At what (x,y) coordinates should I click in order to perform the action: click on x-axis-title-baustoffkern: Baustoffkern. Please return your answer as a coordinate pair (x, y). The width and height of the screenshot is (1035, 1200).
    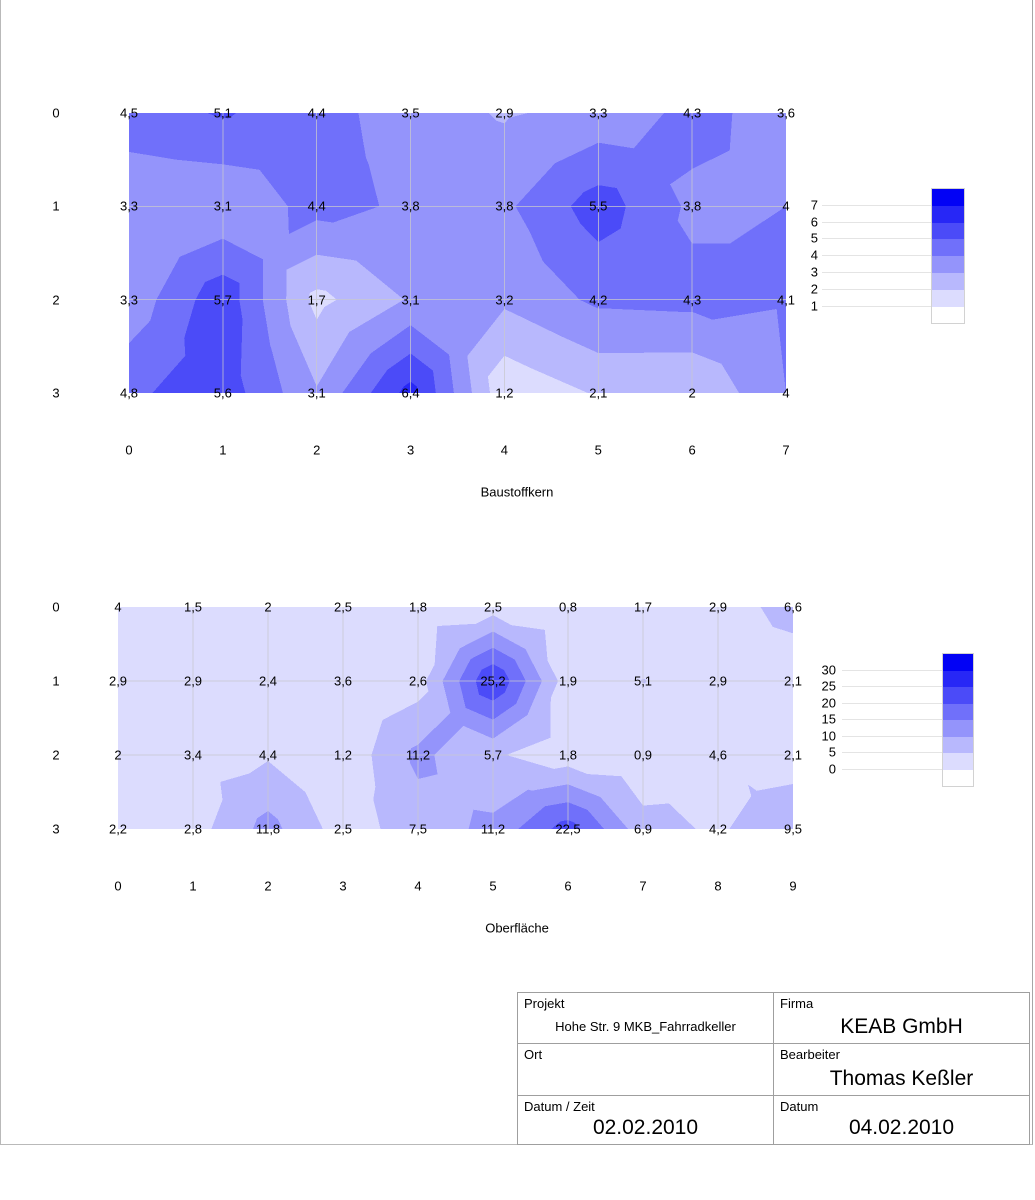
    Looking at the image, I should click on (517, 492).